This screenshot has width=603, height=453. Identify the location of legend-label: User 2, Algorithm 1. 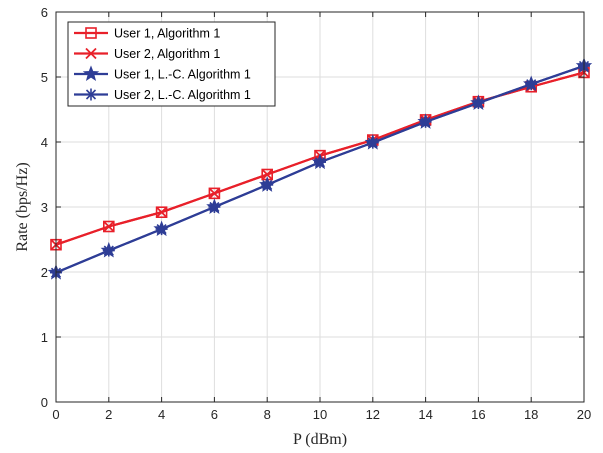
(167, 54).